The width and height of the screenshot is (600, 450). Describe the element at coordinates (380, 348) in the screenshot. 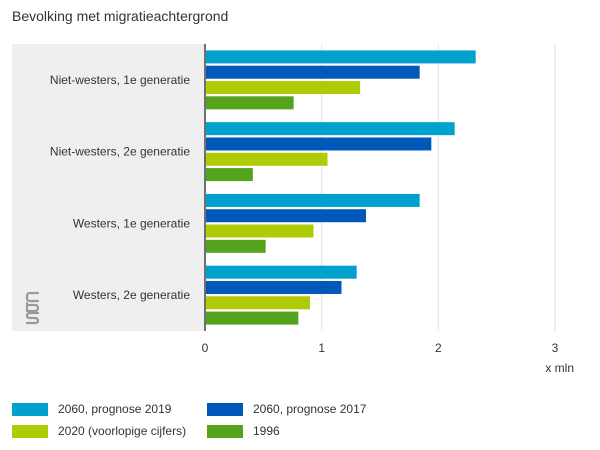

I see `x-tick-labels: 0 1 2 3` at that location.